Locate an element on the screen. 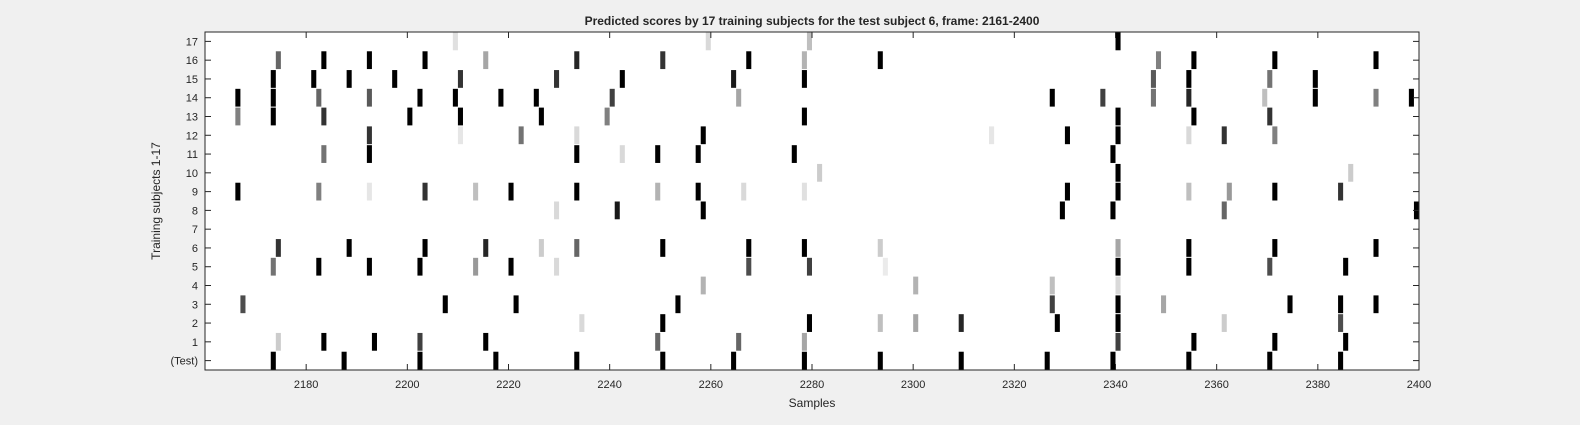 The width and height of the screenshot is (1580, 425). x-tick-label: 2180 is located at coordinates (306, 385).